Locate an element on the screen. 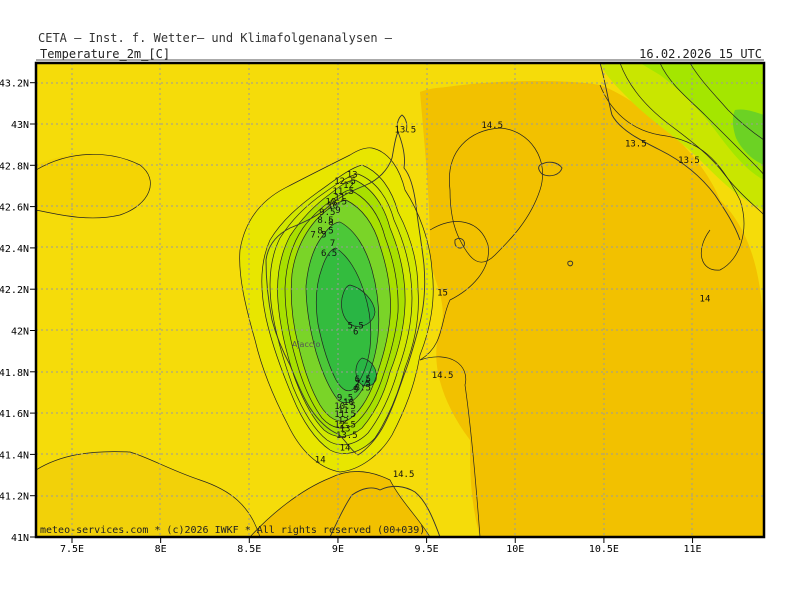 This screenshot has height=600, width=800. lon-tick-label: 10.5E is located at coordinates (604, 549).